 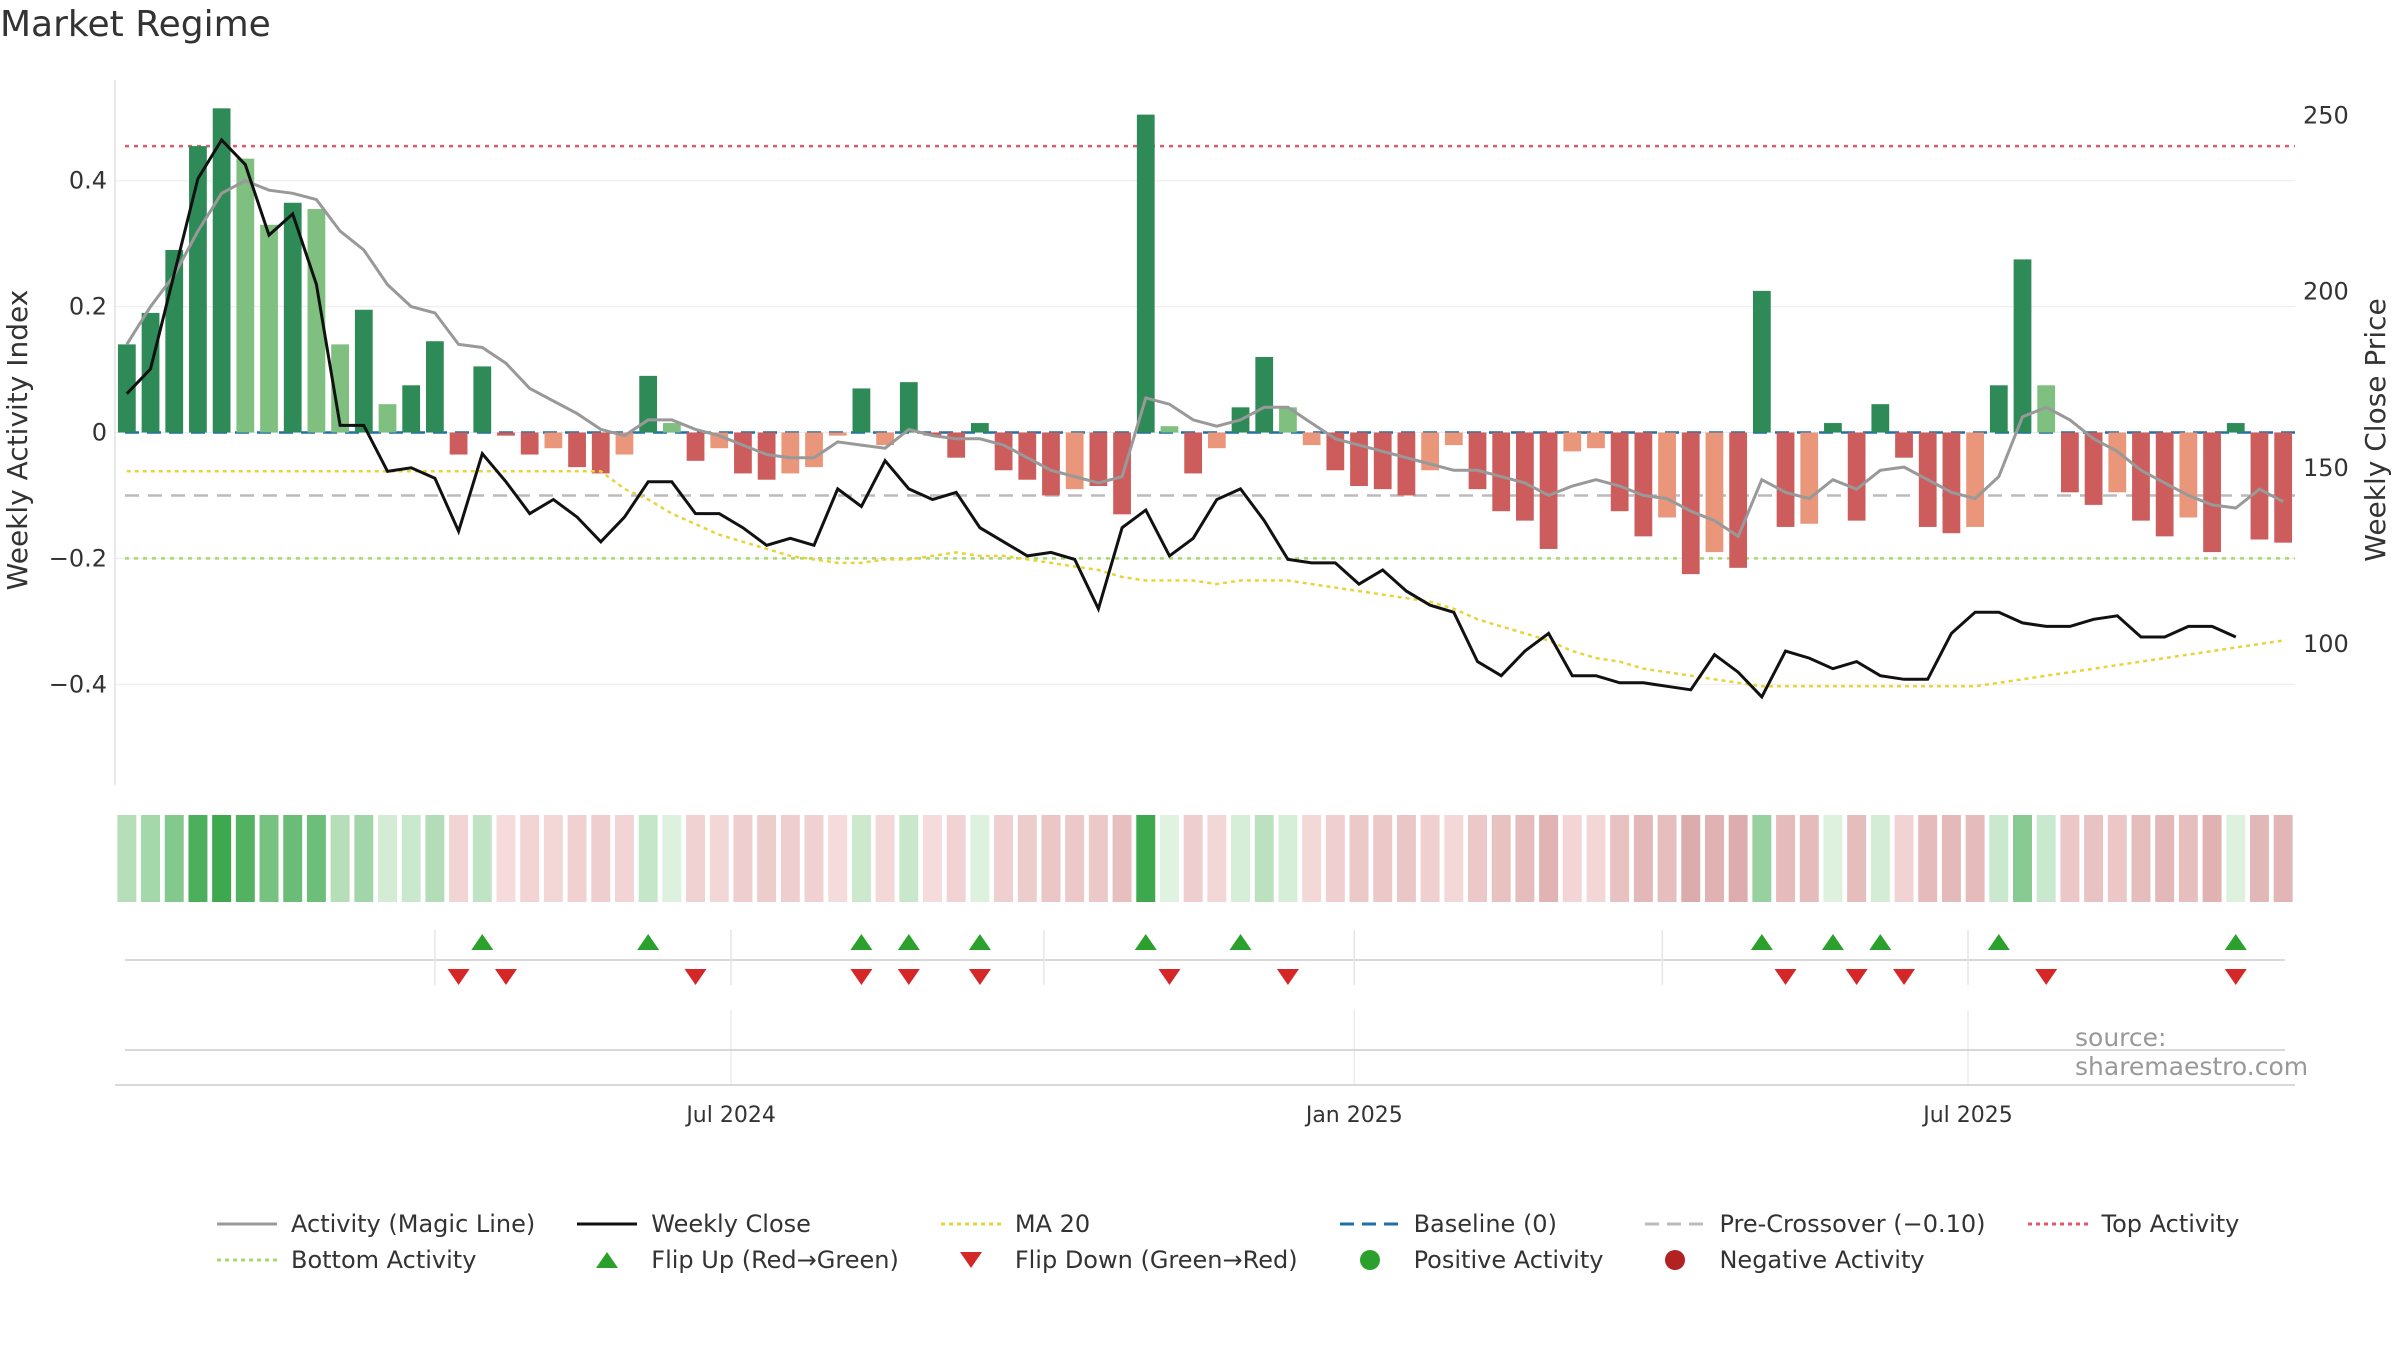 What do you see at coordinates (1508, 1260) in the screenshot?
I see `legend-label: Positive Activity` at bounding box center [1508, 1260].